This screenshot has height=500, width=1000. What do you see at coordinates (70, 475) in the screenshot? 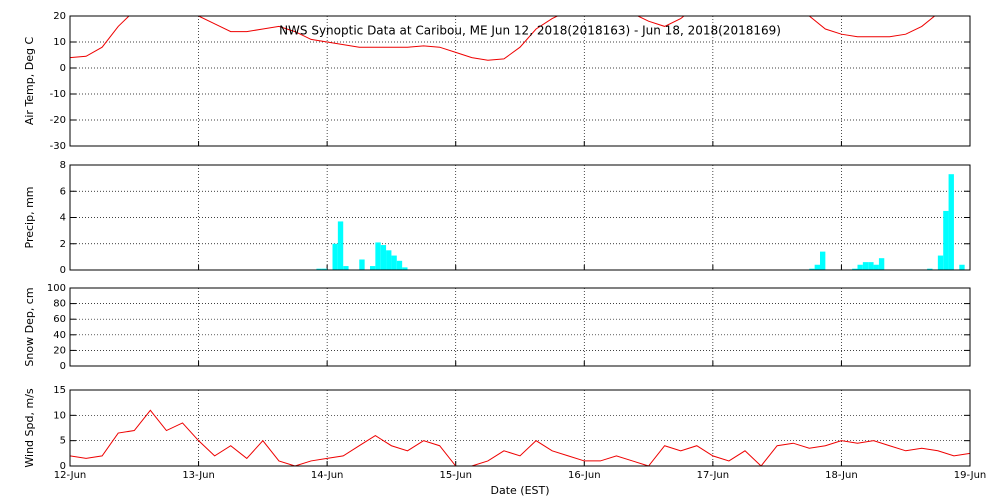
I see `x-tick-label: 12-Jun` at bounding box center [70, 475].